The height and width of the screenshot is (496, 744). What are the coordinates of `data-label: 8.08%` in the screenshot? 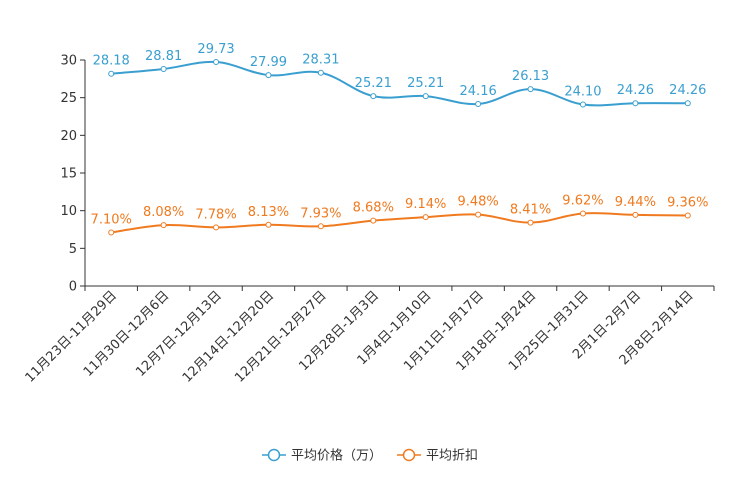 It's located at (163, 212).